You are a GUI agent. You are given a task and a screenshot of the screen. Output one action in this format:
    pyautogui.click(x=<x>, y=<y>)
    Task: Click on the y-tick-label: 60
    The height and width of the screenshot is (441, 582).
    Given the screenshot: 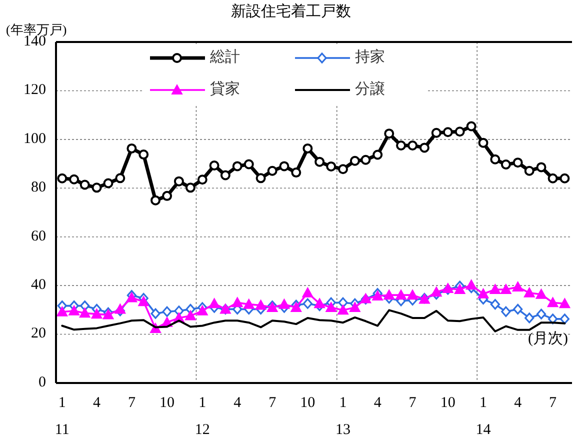 What is the action you would take?
    pyautogui.click(x=38, y=236)
    